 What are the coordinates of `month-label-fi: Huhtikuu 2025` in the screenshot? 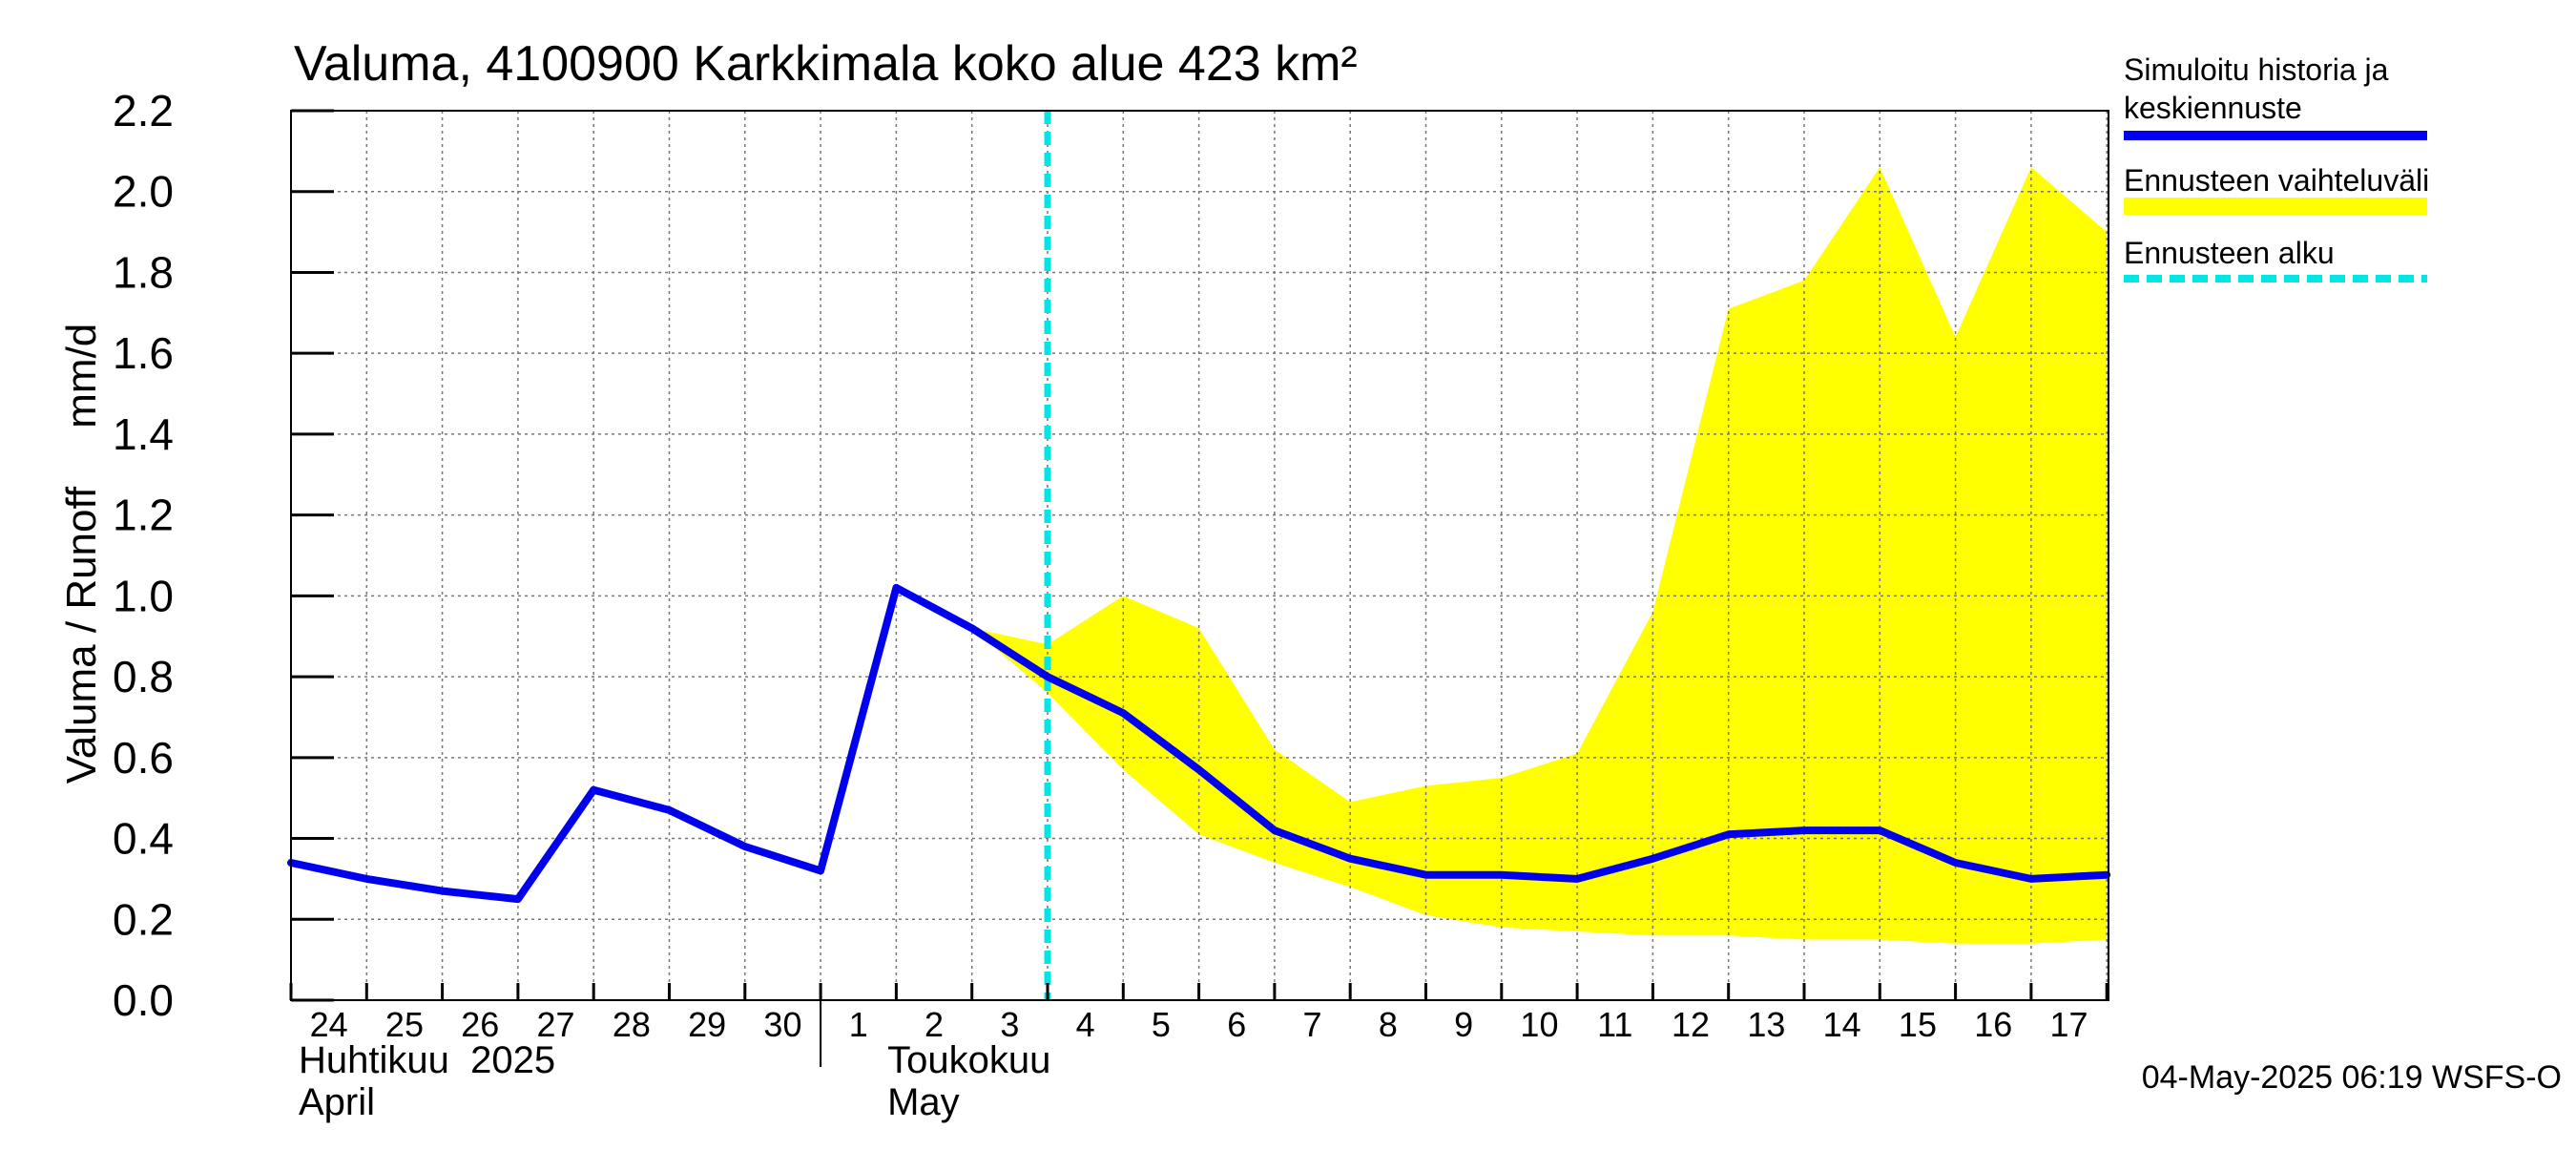 It's located at (427, 1060).